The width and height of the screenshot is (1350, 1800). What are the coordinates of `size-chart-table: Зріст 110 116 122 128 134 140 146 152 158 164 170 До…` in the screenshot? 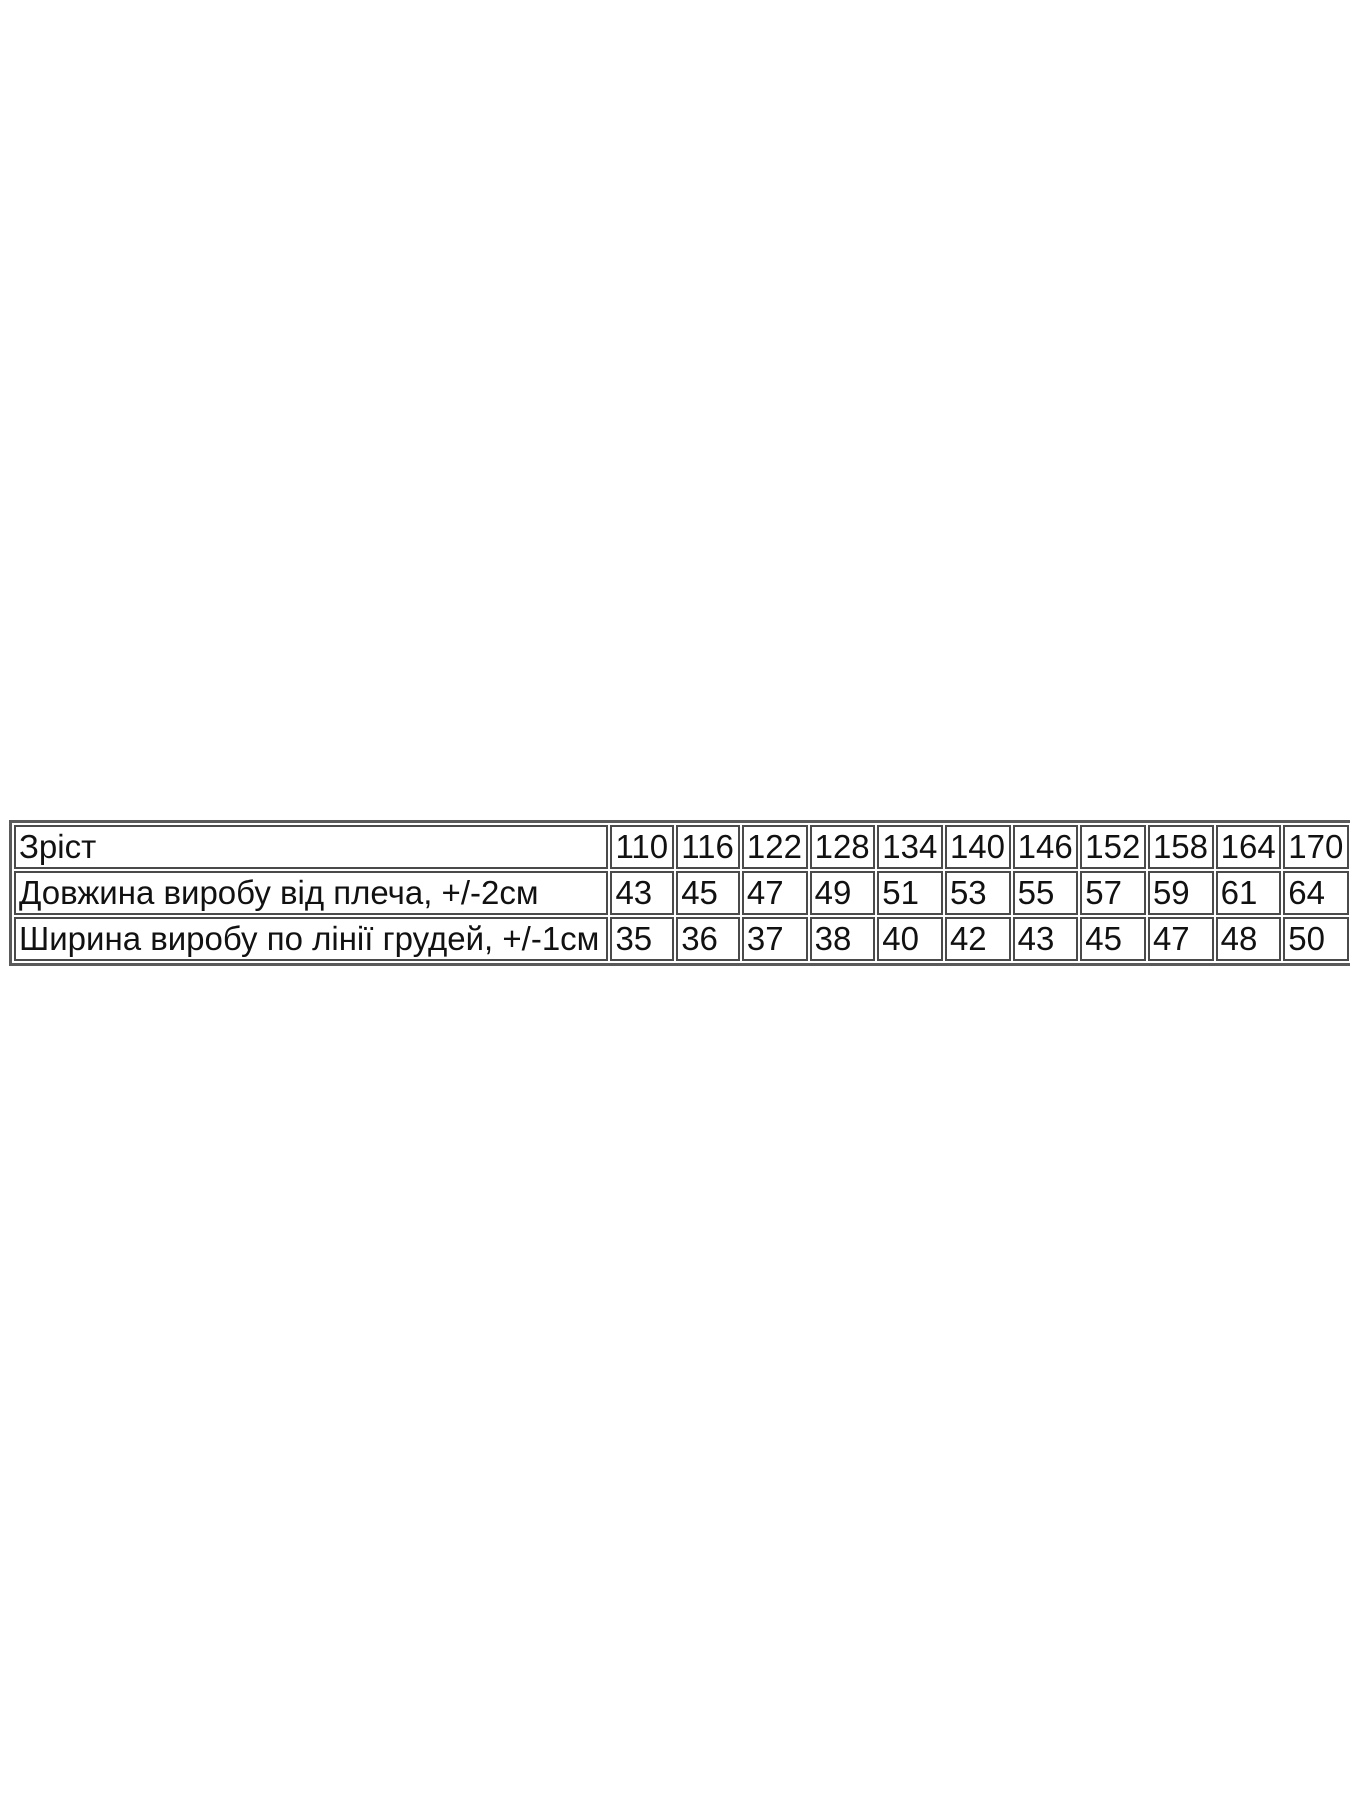 It's located at (679, 893).